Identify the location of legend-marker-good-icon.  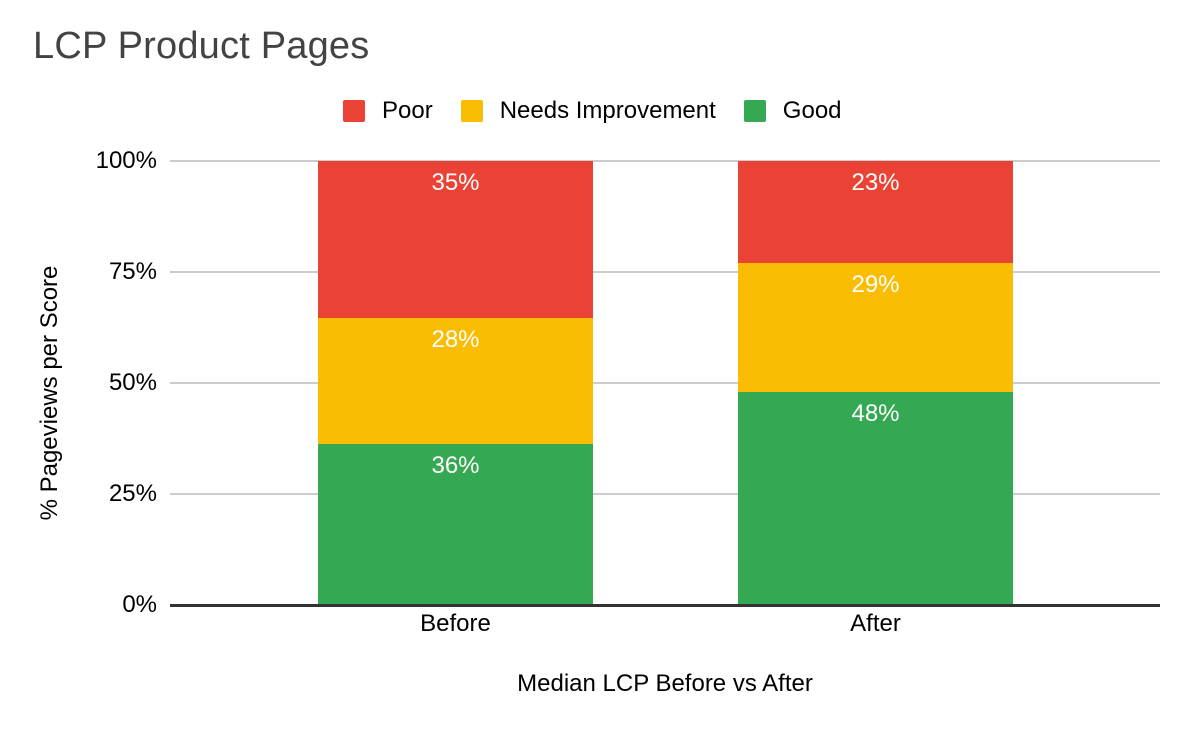
(754, 111).